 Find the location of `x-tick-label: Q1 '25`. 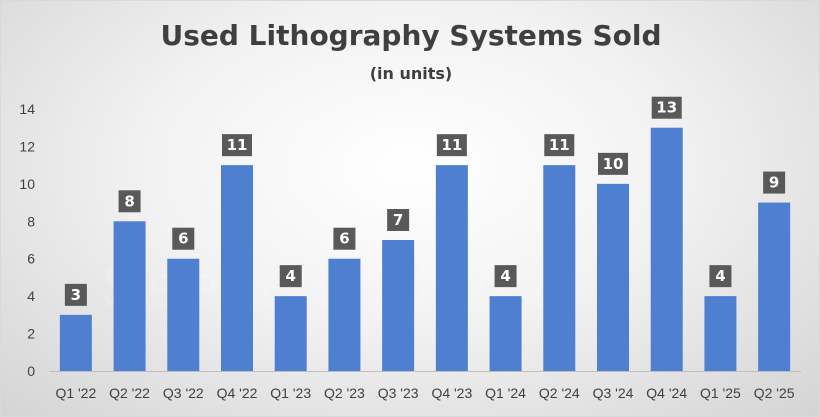

x-tick-label: Q1 '25 is located at coordinates (720, 393).